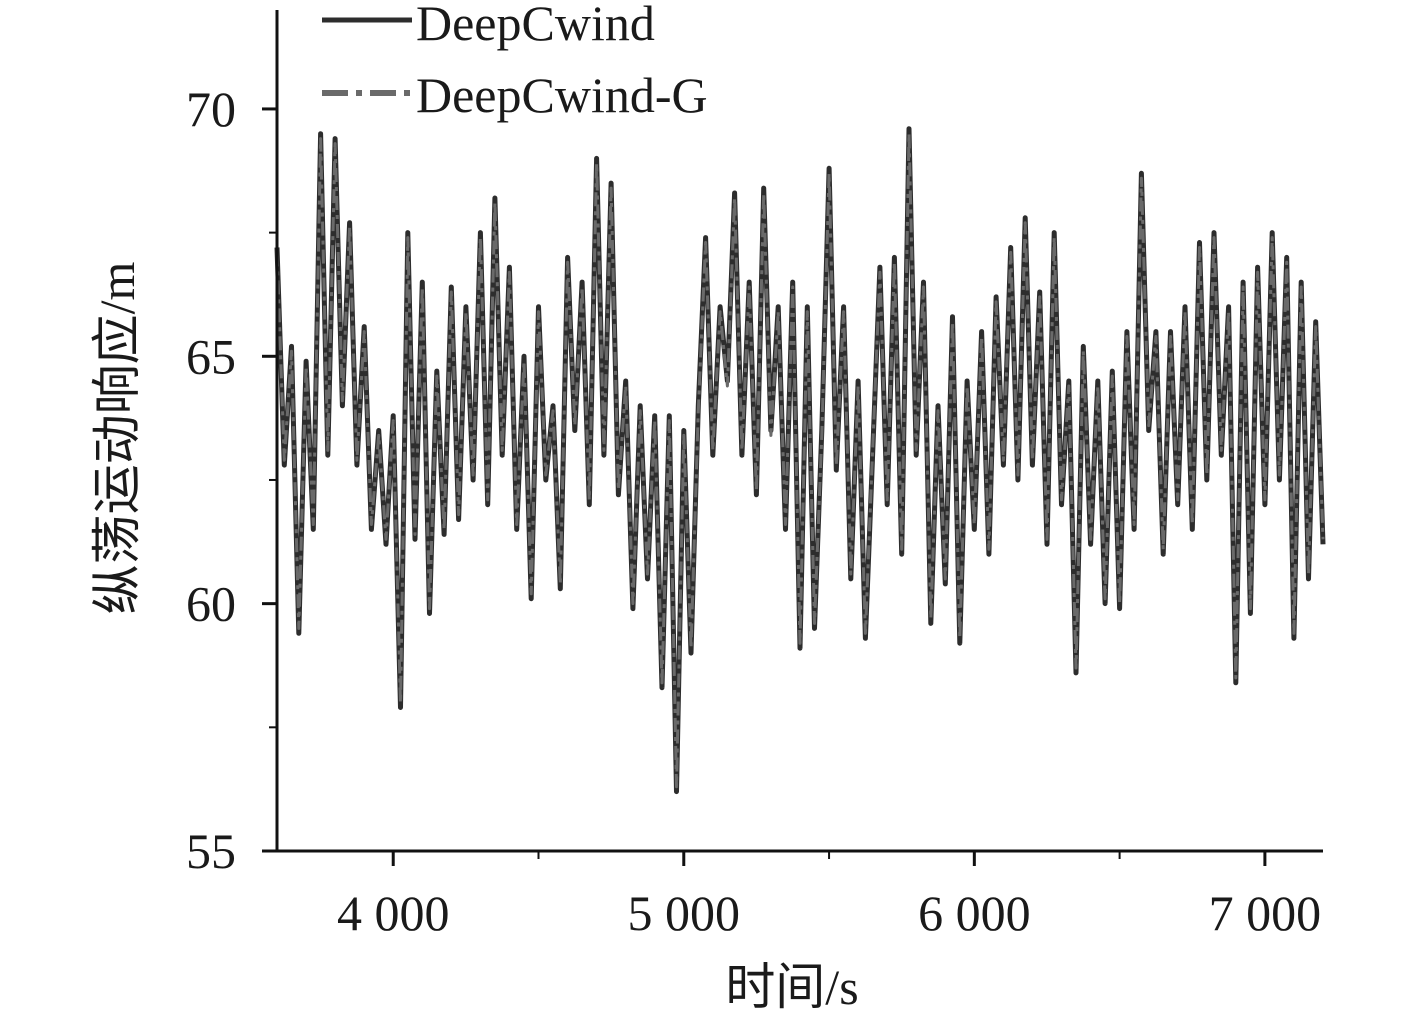  I want to click on x-axis-title: 时间/s, so click(791, 986).